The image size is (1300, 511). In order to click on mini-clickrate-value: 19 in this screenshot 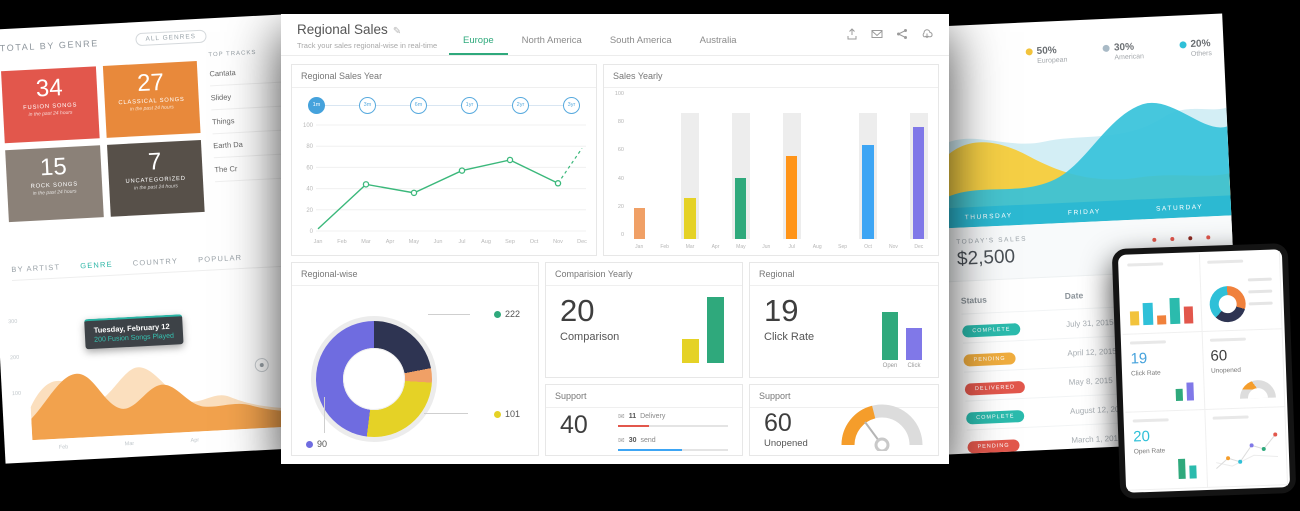, I will do `click(1139, 358)`.